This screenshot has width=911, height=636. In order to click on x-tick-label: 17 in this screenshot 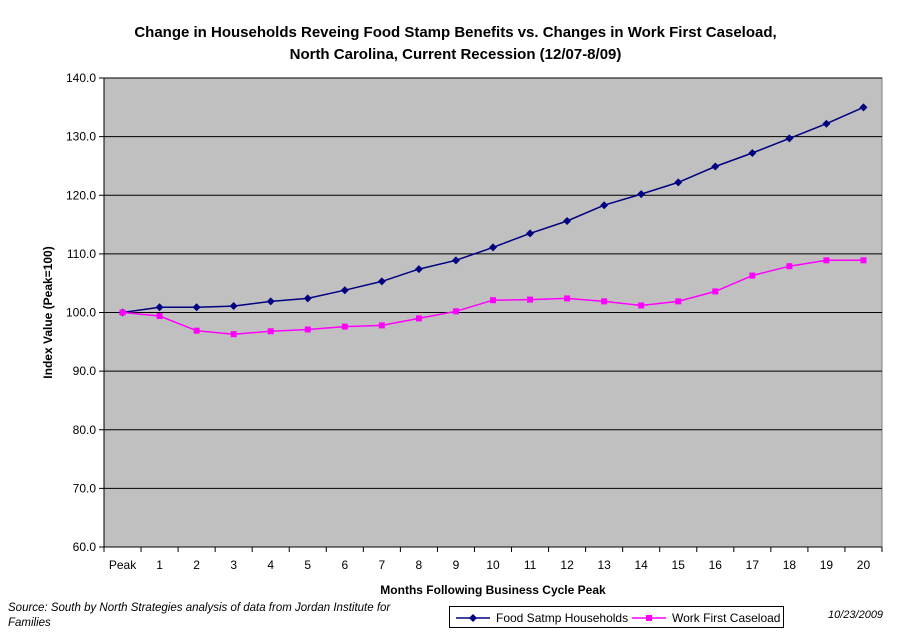, I will do `click(753, 565)`.